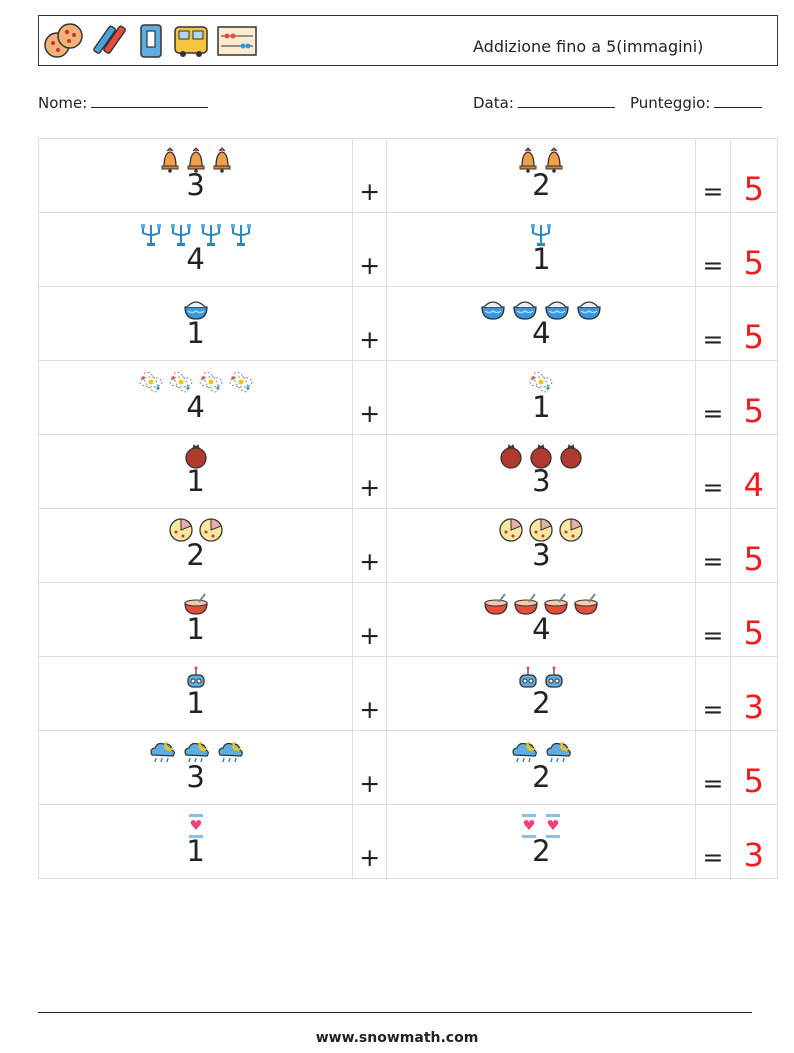  What do you see at coordinates (150, 100) in the screenshot?
I see `name-blank` at bounding box center [150, 100].